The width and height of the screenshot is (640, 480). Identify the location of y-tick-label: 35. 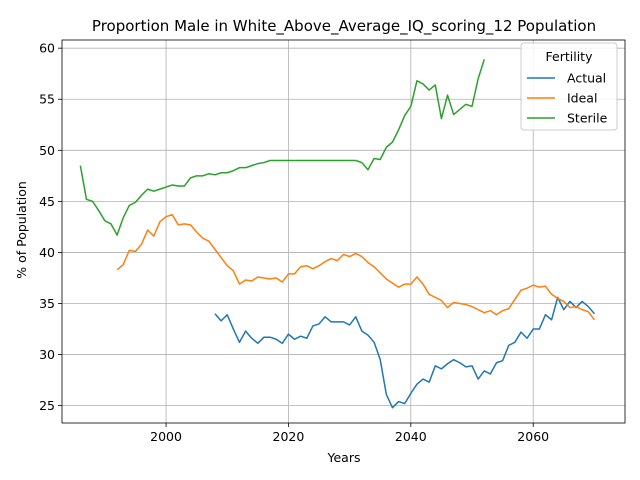
(47, 303).